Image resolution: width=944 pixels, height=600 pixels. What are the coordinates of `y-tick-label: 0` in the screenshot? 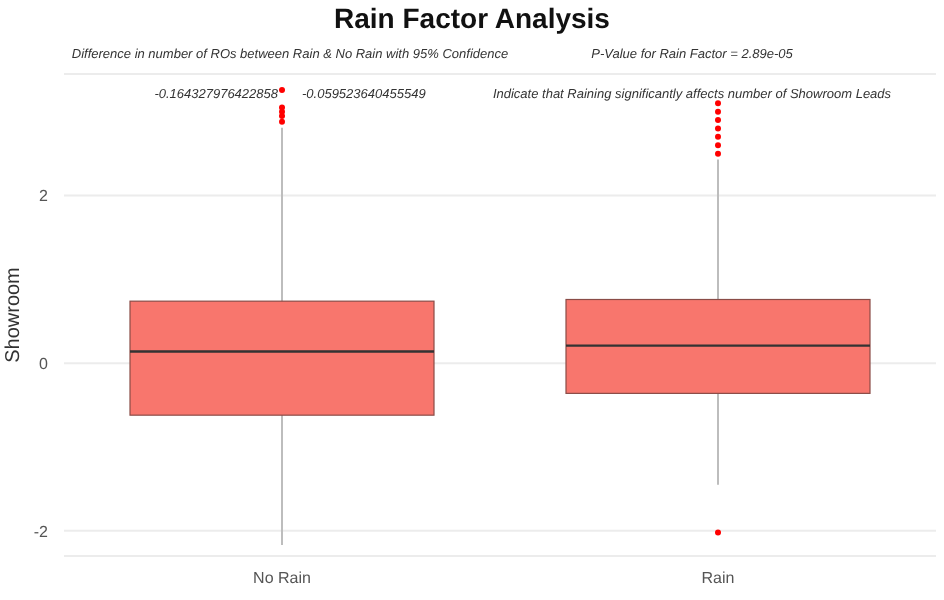 It's located at (44, 363).